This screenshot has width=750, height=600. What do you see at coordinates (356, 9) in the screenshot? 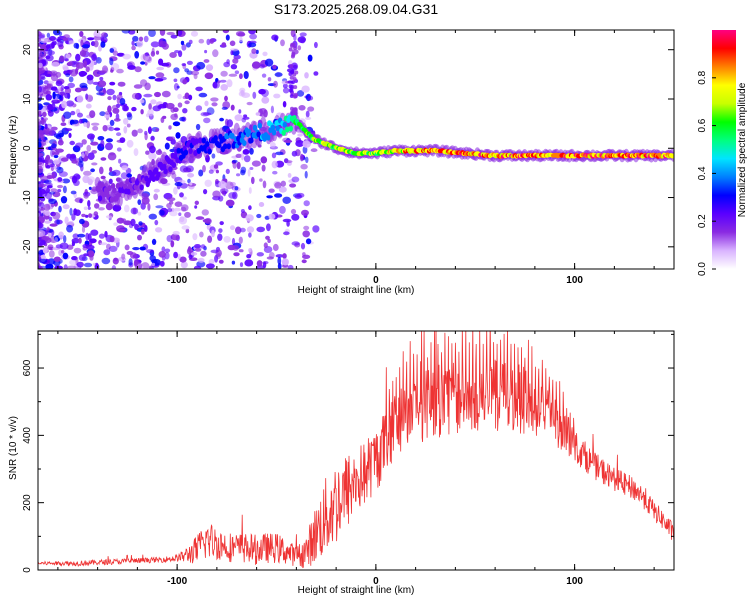
I see `chart-title: S173.2025.268.09.04.G31` at bounding box center [356, 9].